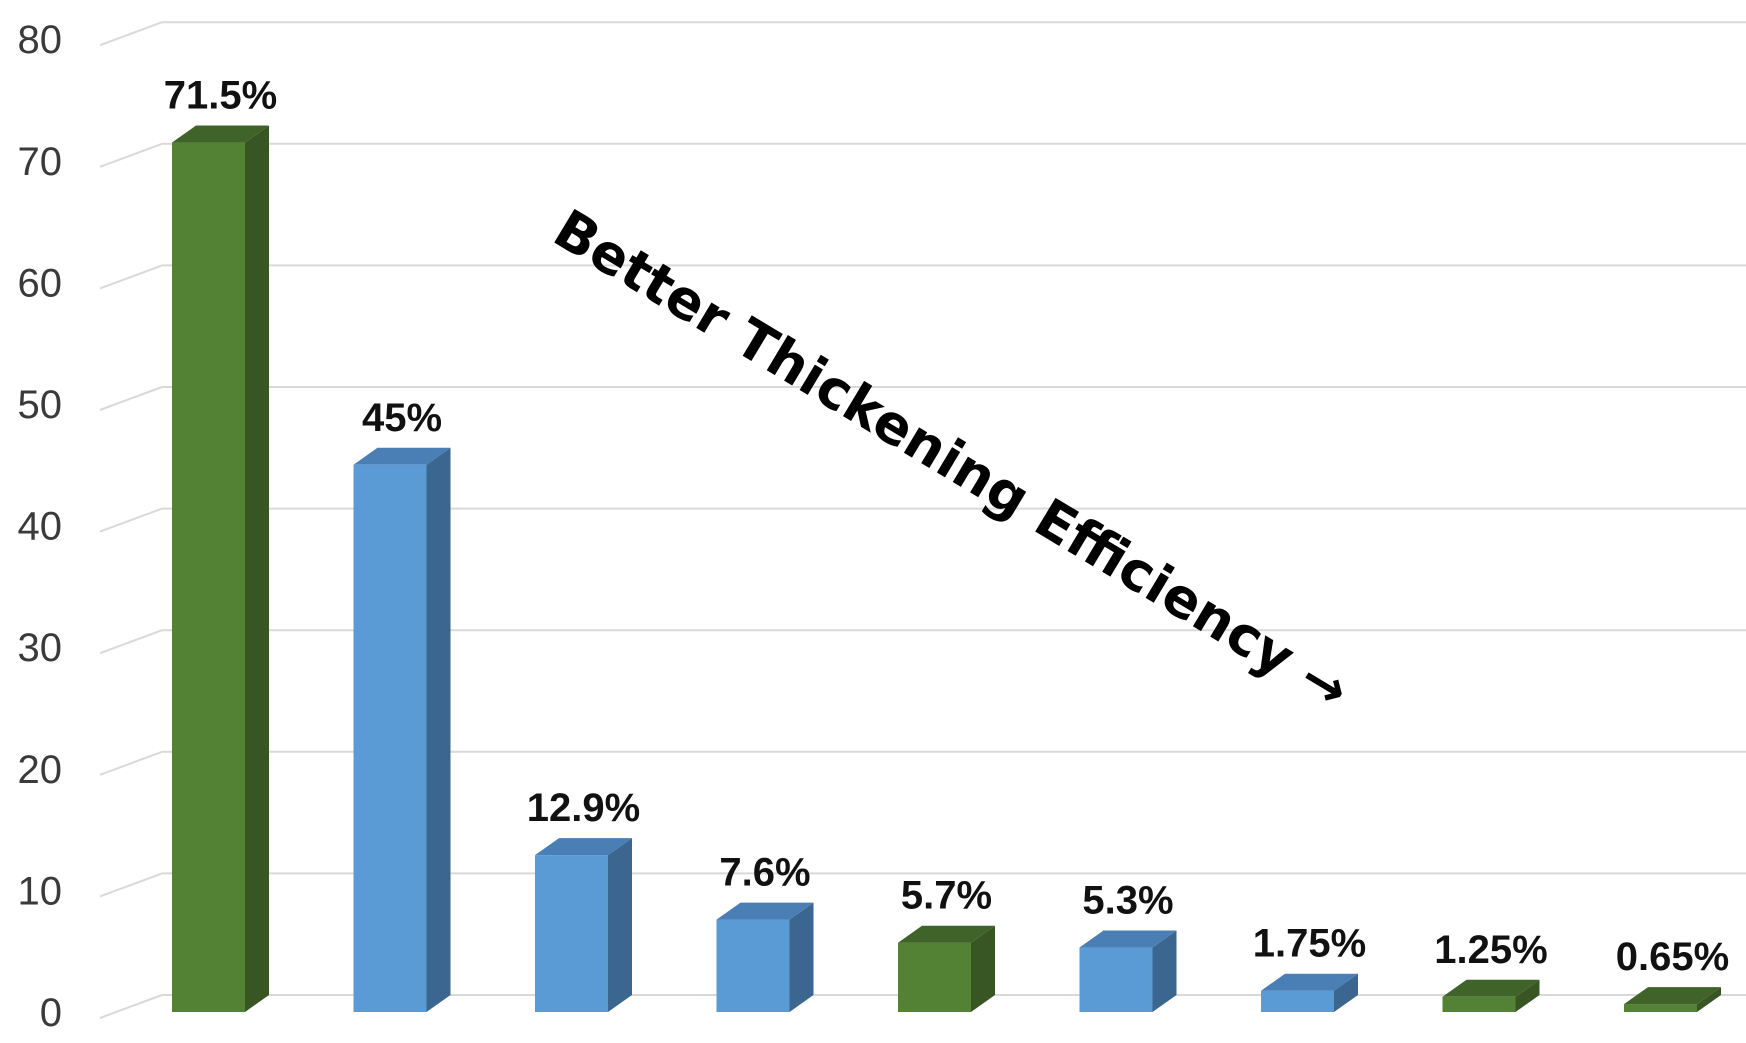  What do you see at coordinates (51, 1013) in the screenshot?
I see `y-tick-label: 0` at bounding box center [51, 1013].